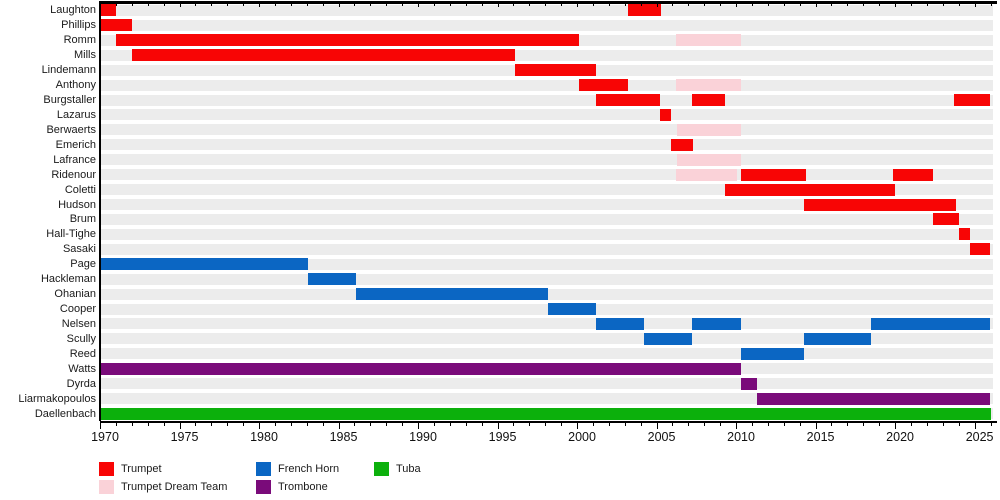  I want to click on row-label-hall-tighe: Hall-Tighe, so click(71, 234).